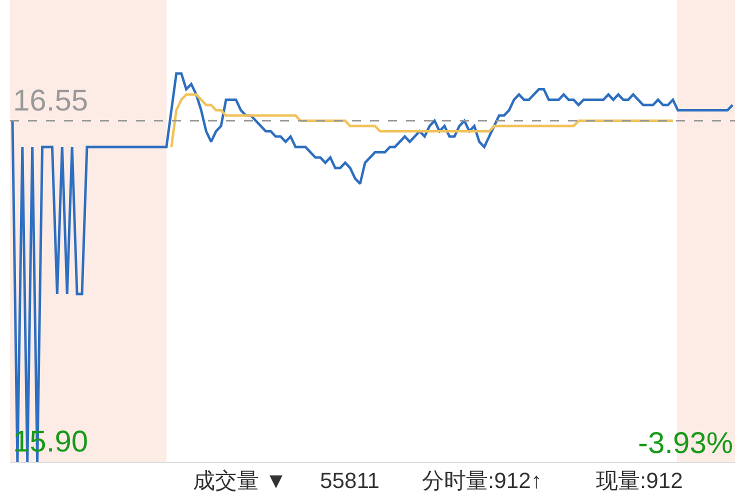  I want to click on text: 55811, so click(350, 480).